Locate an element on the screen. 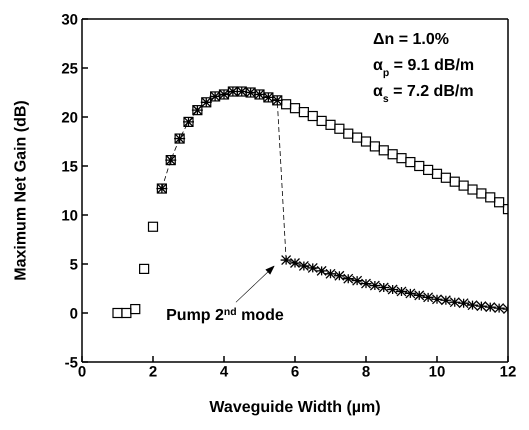  y-tick-label: 20 is located at coordinates (69, 117).